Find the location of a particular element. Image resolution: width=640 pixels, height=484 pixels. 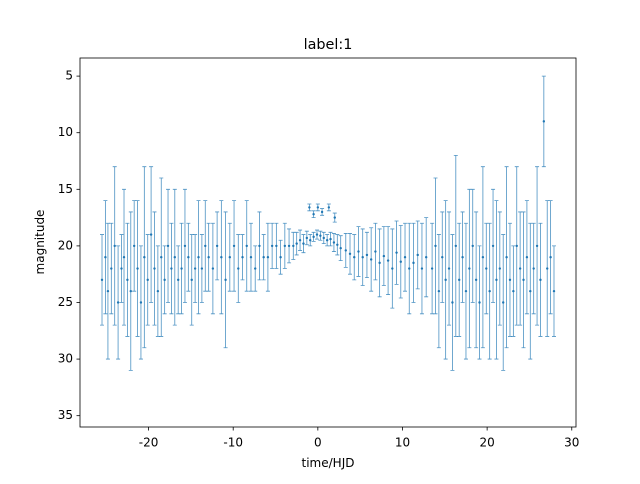

x-axis-label: time/HJD is located at coordinates (328, 463).